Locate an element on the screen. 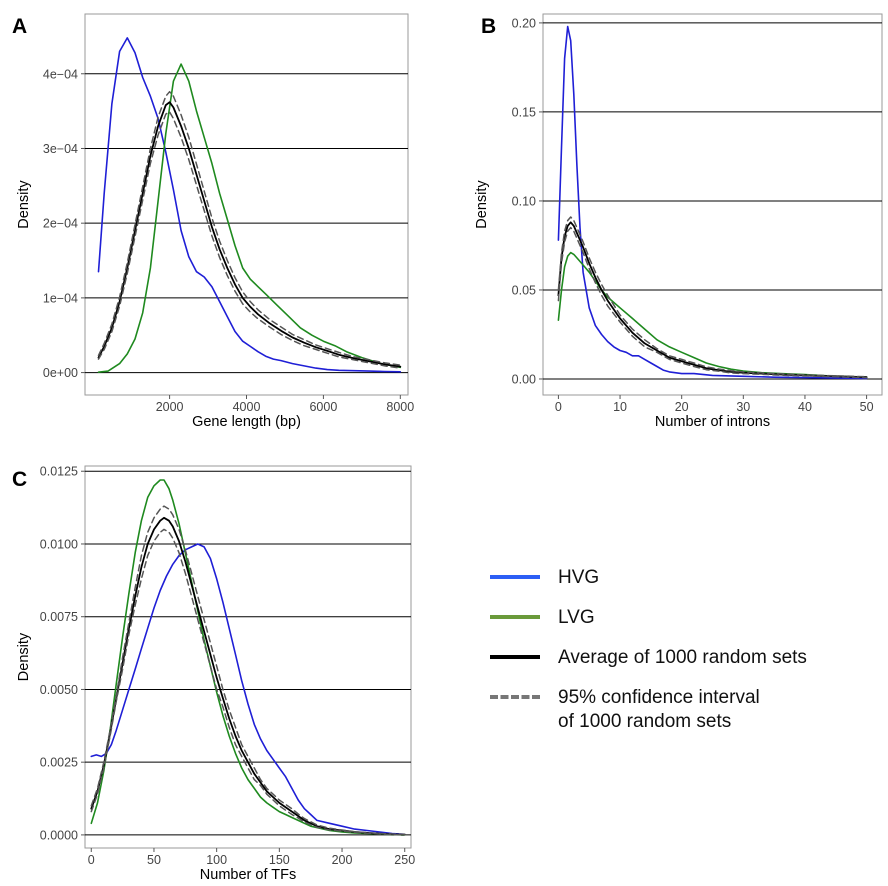 The height and width of the screenshot is (886, 888). y-tick-label: 0e+00 is located at coordinates (60, 373).